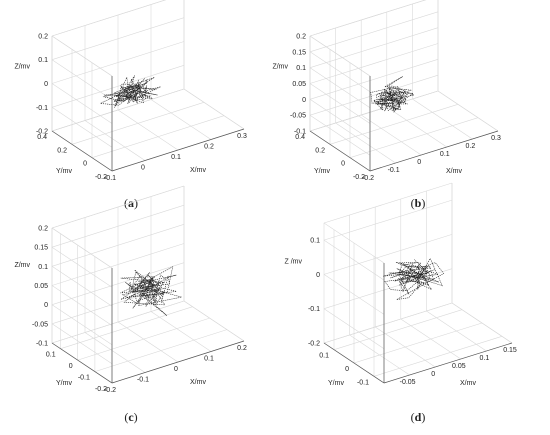  I want to click on x-tick-label: 0.3, so click(496, 138).